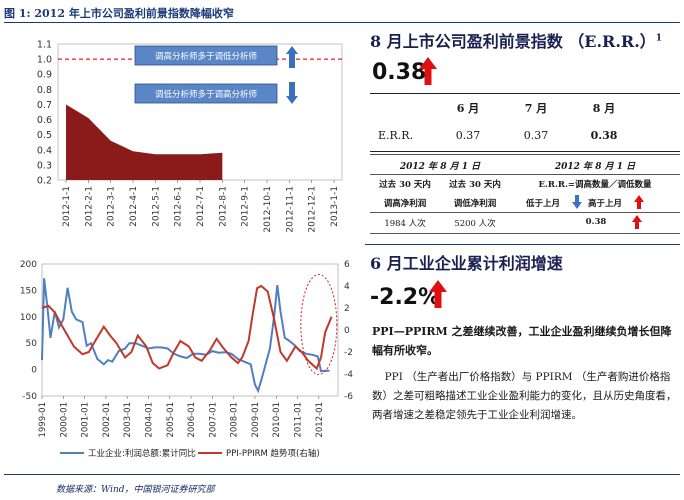 This screenshot has width=684, height=500. I want to click on x-tick-label: 2005-01, so click(171, 420).